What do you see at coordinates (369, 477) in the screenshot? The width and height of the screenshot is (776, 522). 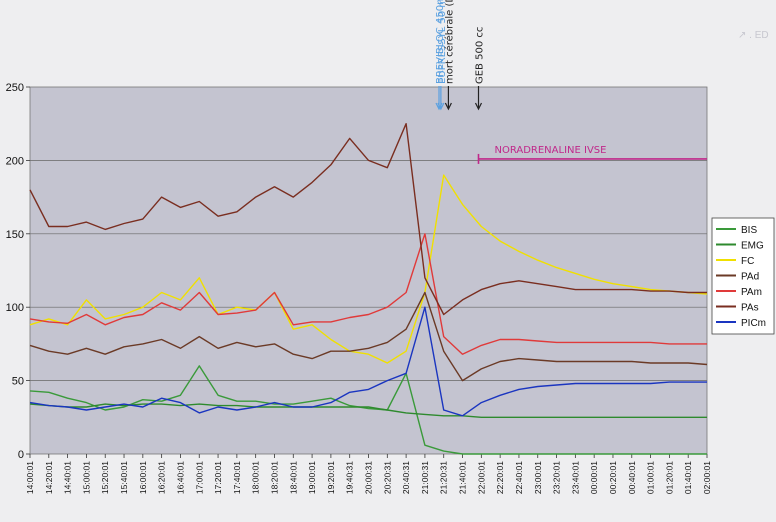 I see `x-tick-label: 20:00:31` at bounding box center [369, 477].